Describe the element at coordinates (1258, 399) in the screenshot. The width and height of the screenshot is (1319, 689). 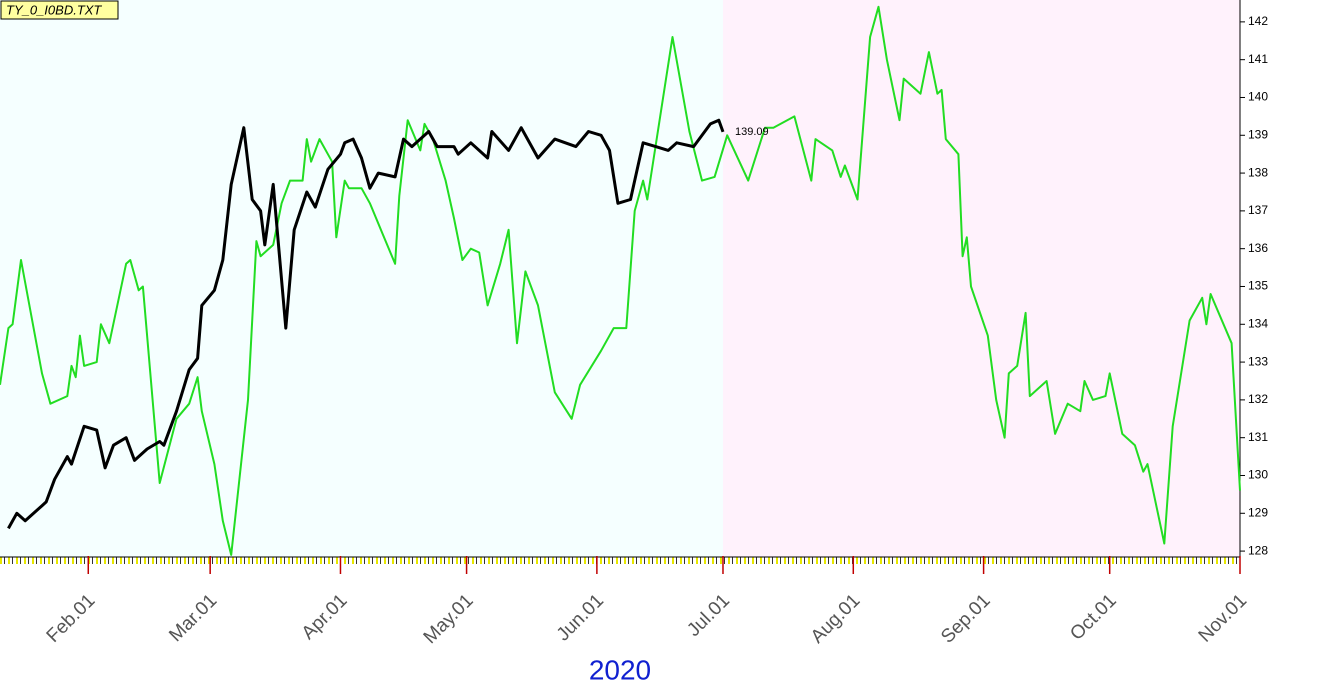
I see `y-tick-label: 132` at that location.